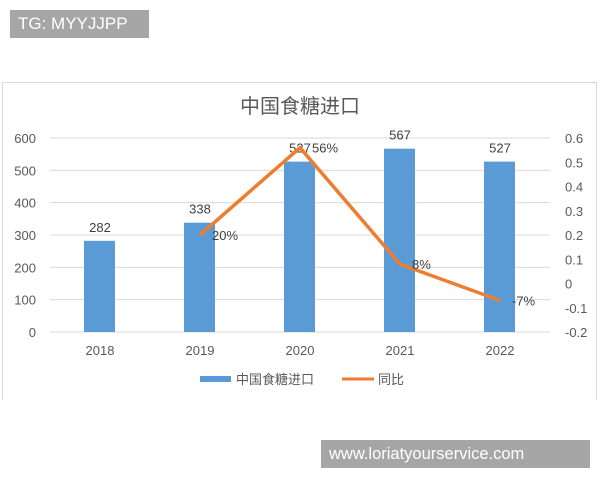 Image resolution: width=600 pixels, height=480 pixels. I want to click on right-axis-ticks: -0.2 -0.1 0 0.1 0.2 0.3 0.4 0.5 0.6, so click(576, 235).